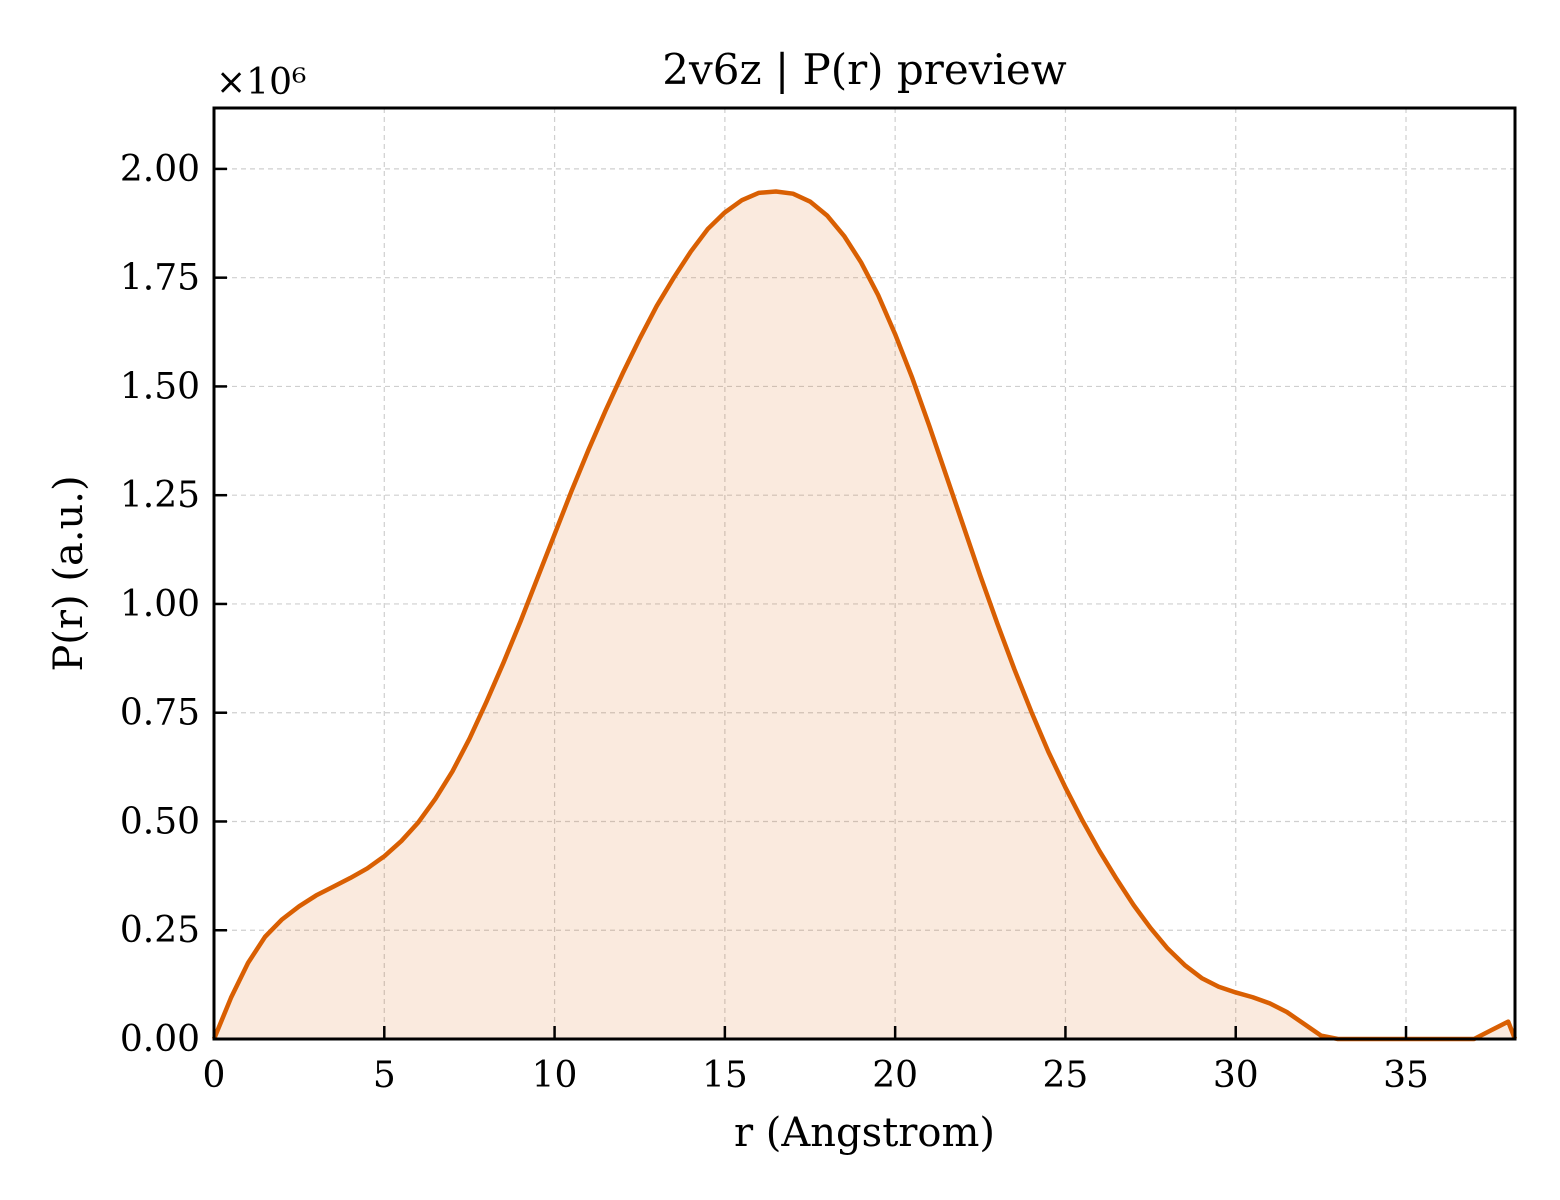 The image size is (1560, 1200). I want to click on y-axis-label: P(r) (a.u.), so click(69, 573).